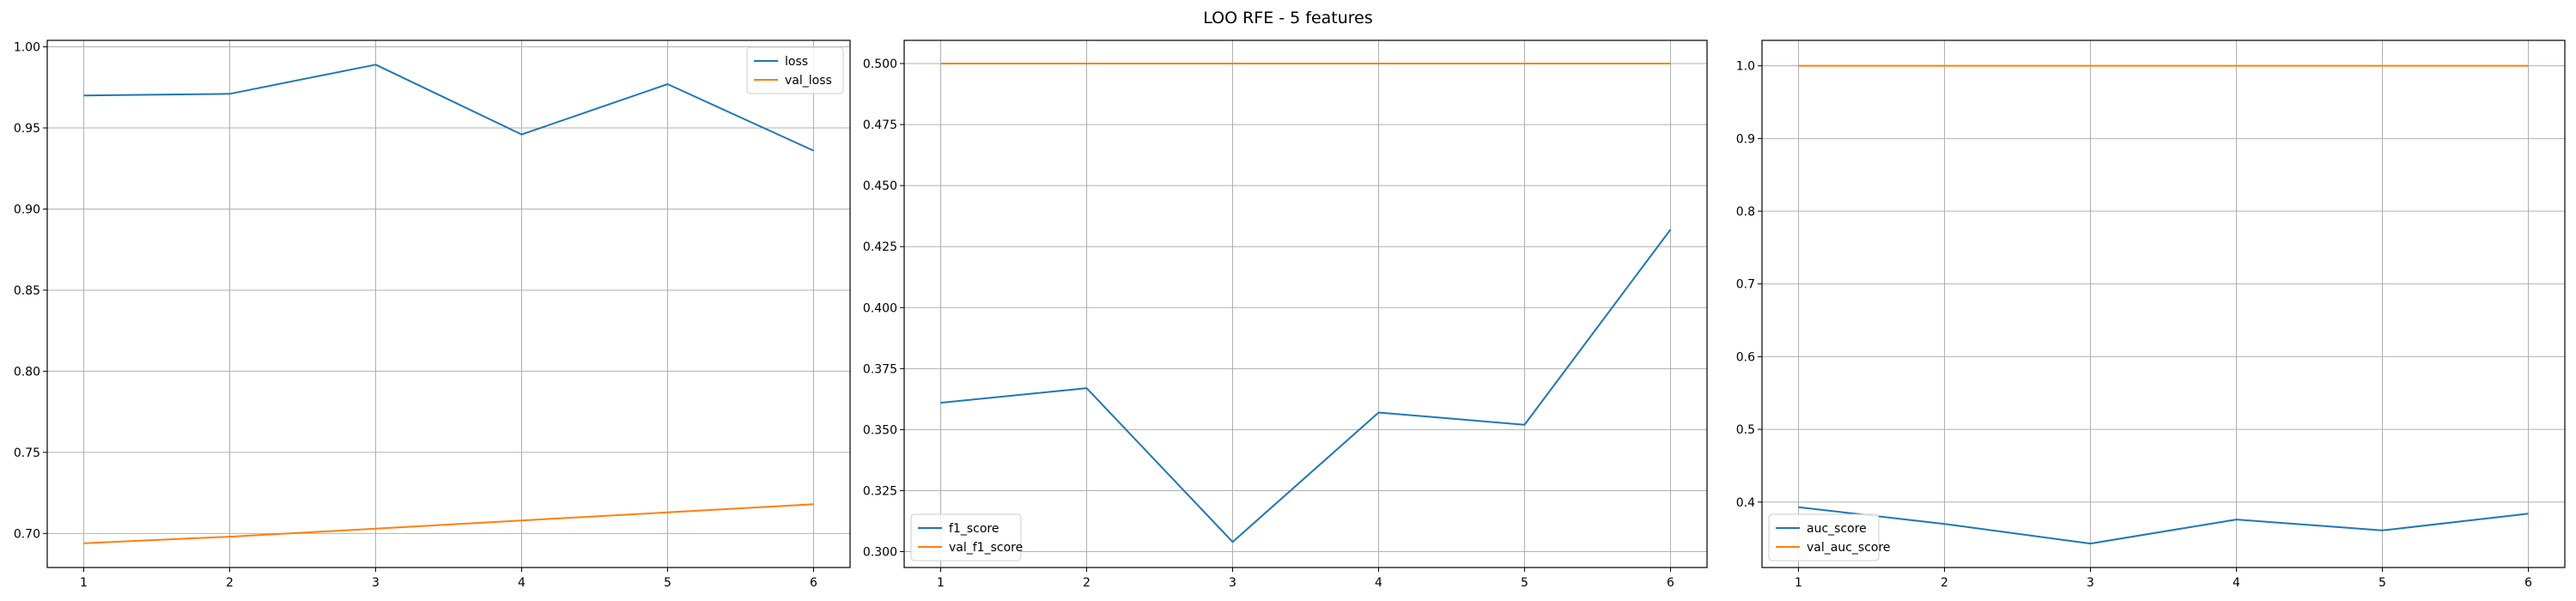 The height and width of the screenshot is (601, 2576). What do you see at coordinates (1745, 430) in the screenshot?
I see `y-tick-label: 0.5` at bounding box center [1745, 430].